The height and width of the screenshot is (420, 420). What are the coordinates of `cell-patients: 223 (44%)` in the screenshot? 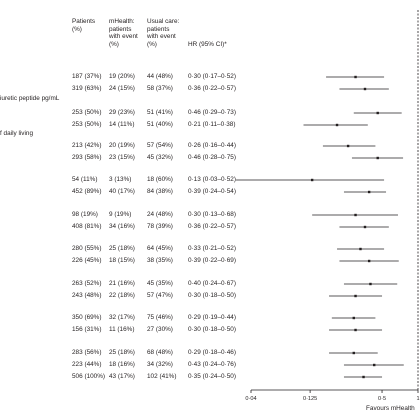 It's located at (87, 364).